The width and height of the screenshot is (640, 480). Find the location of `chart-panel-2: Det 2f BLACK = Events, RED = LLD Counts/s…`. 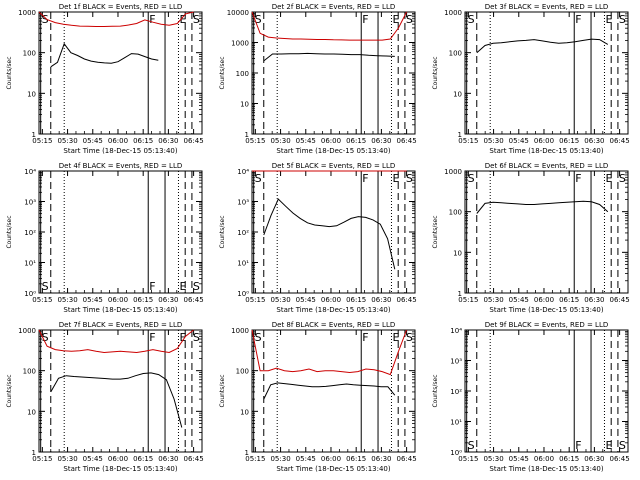

chart-panel-2: Det 2f BLACK = Events, RED = LLD Counts/s… is located at coordinates (318, 79).